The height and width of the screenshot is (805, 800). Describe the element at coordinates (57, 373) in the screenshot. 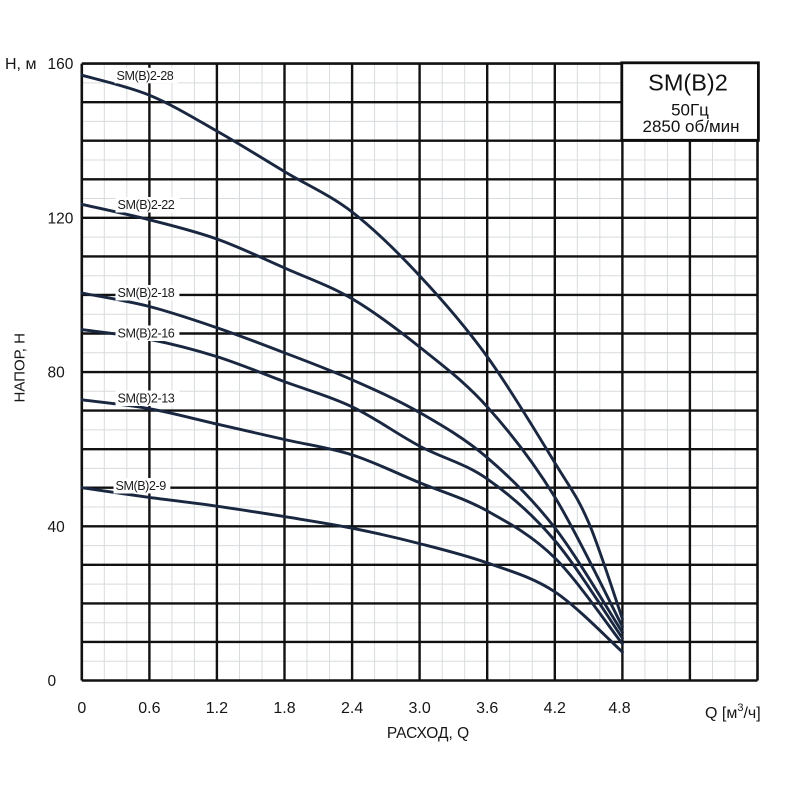

I see `svg-text: 80` at that location.